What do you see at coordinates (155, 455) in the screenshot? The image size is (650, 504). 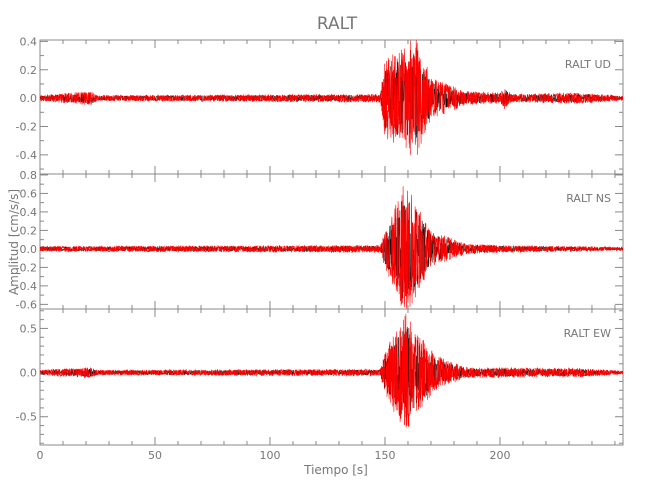 I see `x-tick-label: 50` at bounding box center [155, 455].